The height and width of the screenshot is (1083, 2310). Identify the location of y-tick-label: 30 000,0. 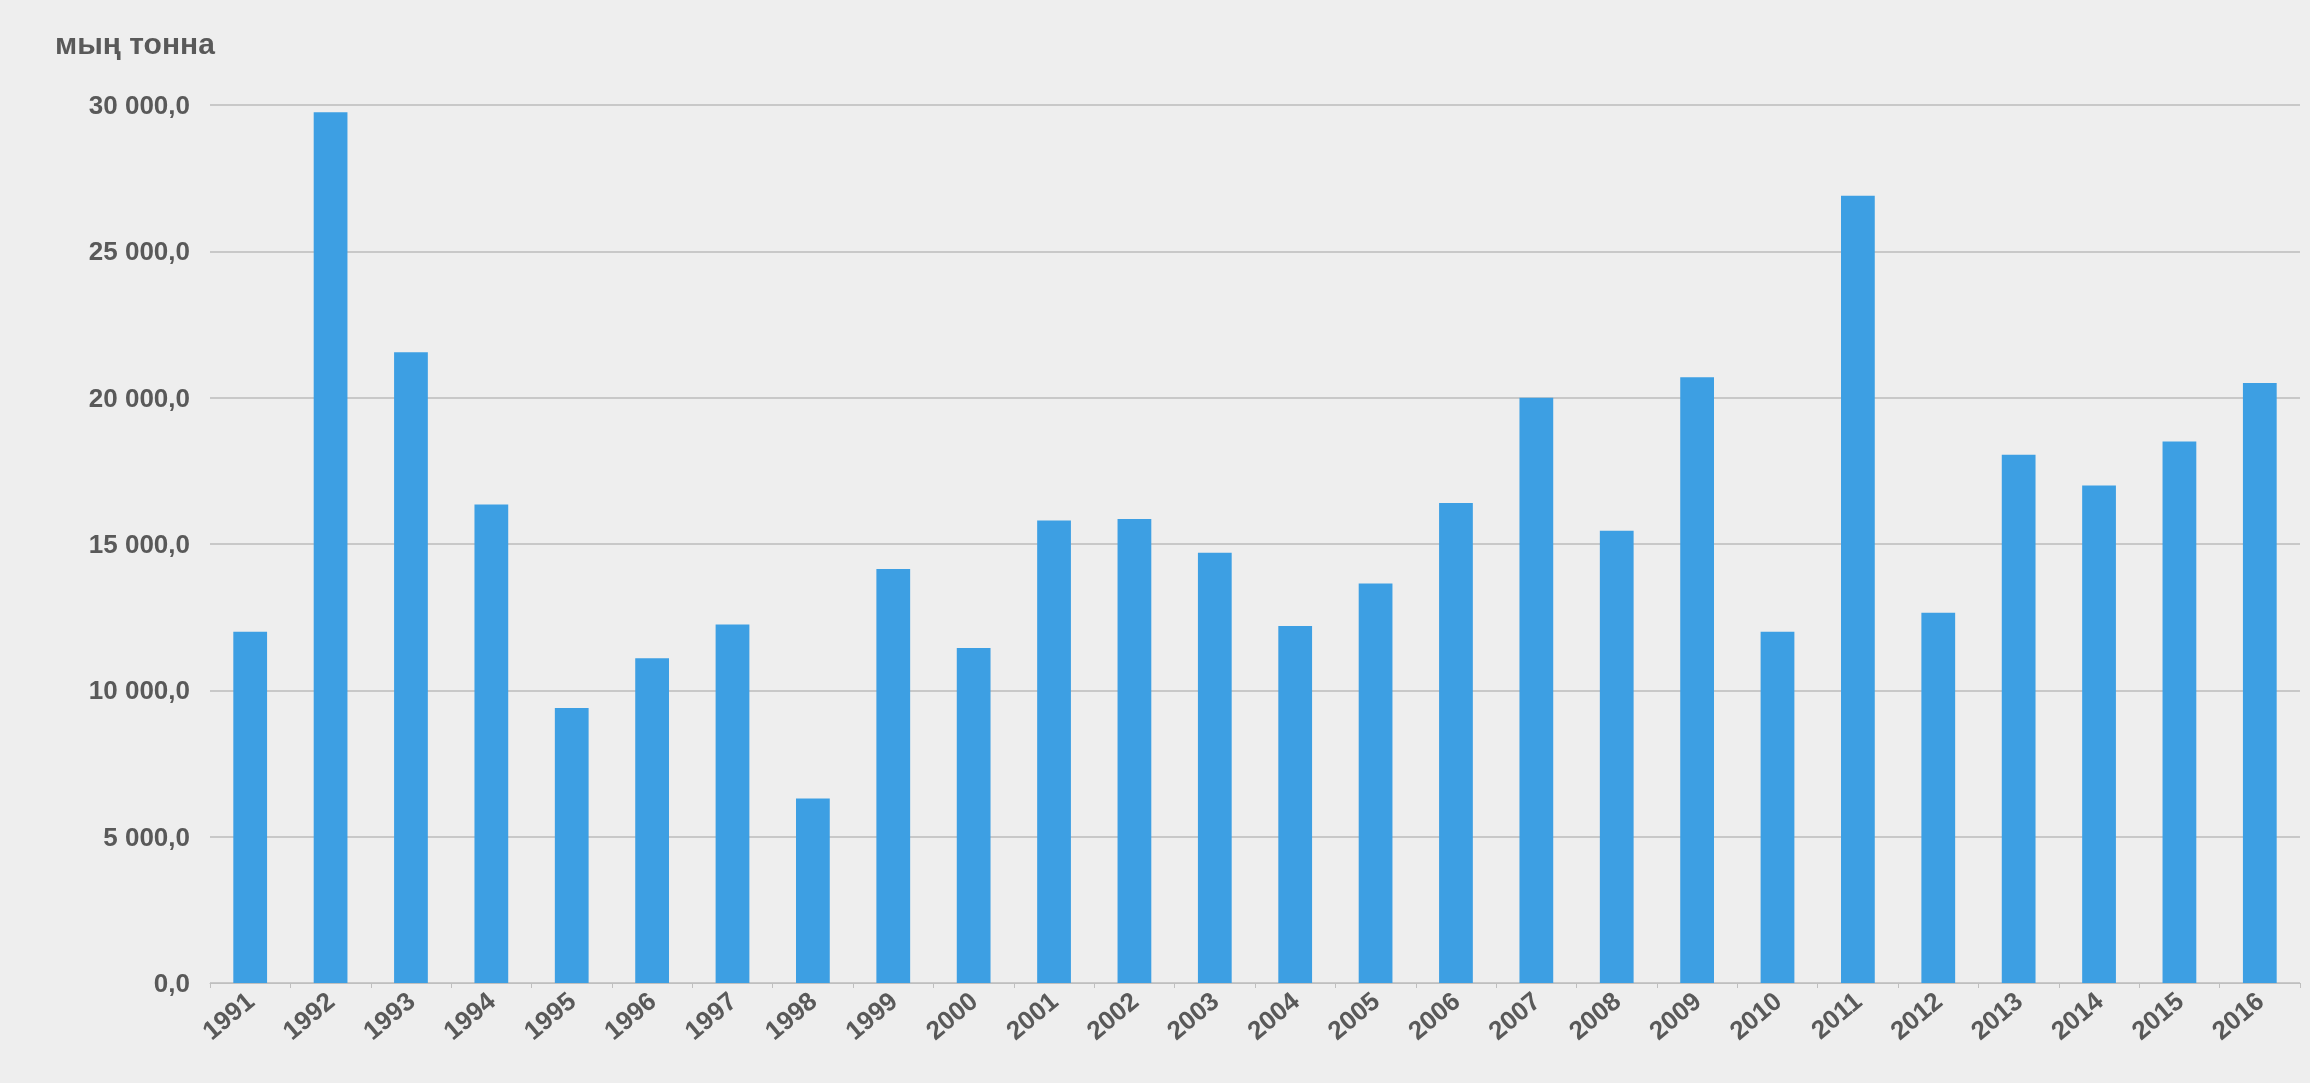
(139, 105).